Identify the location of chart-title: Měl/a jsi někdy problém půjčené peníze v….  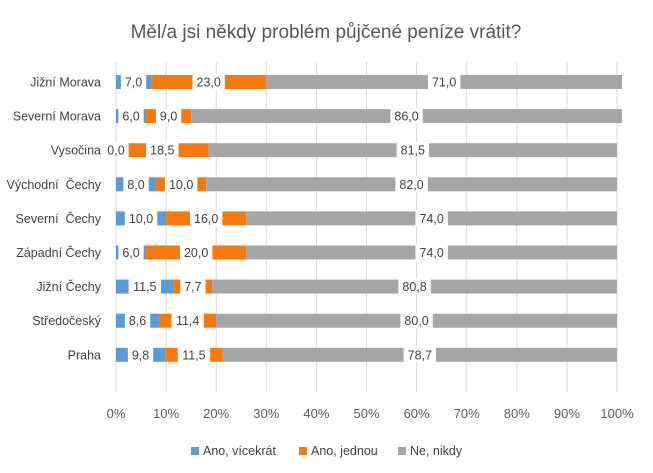
(326, 32).